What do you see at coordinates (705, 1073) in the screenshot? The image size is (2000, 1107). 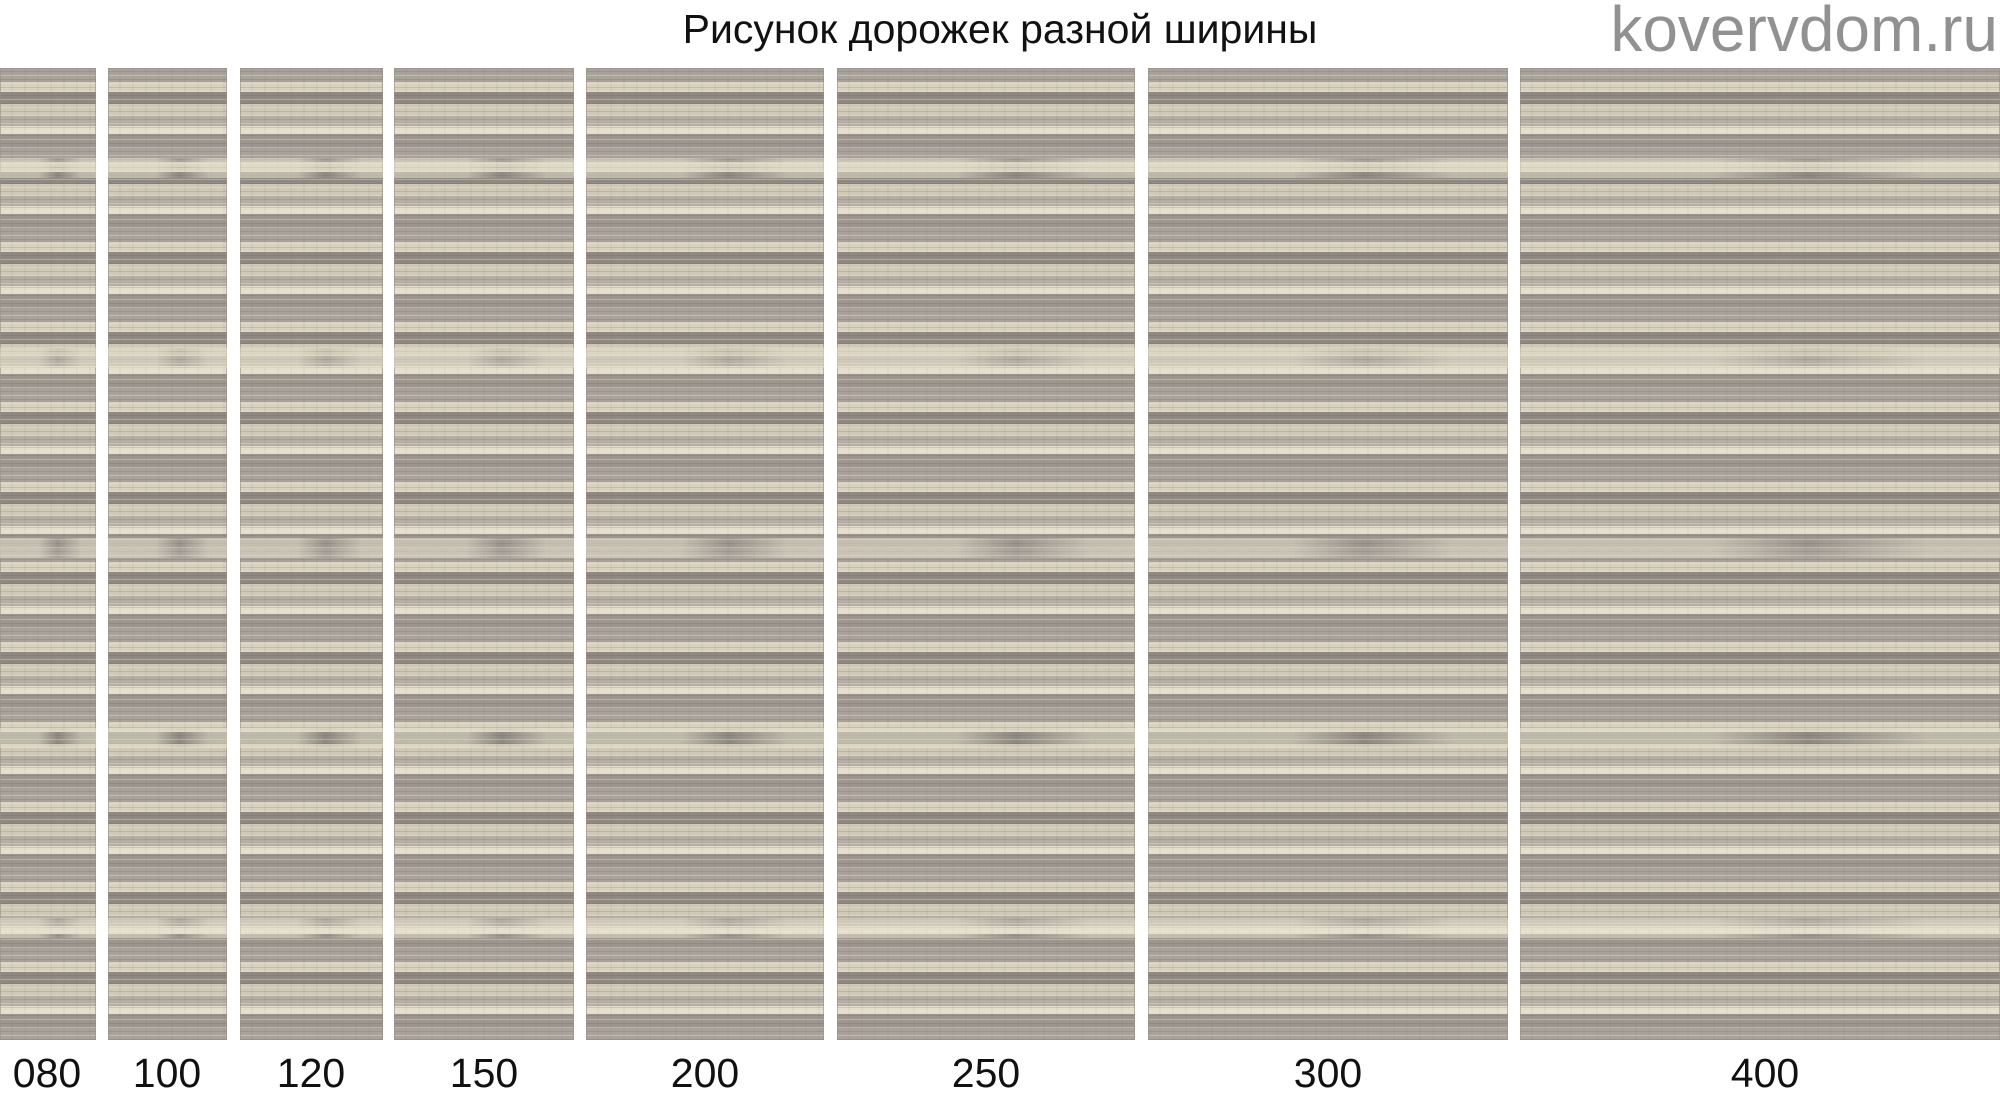 I see `width-label-200: 200` at bounding box center [705, 1073].